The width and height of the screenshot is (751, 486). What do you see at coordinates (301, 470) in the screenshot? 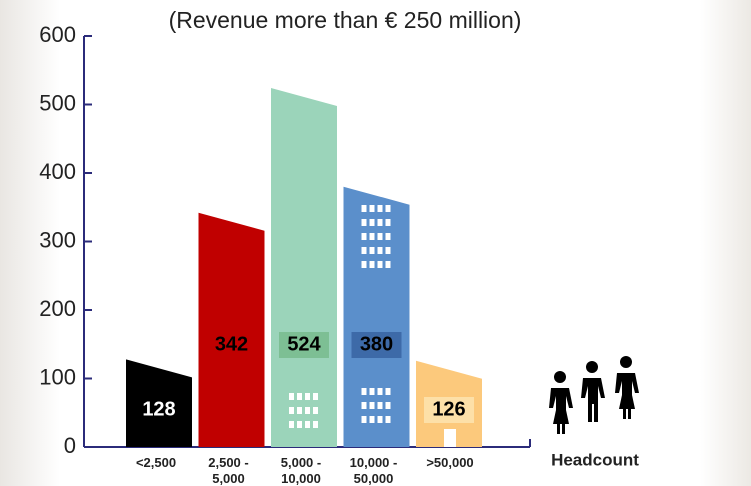
I see `x-tick-label: 5,000 - 10,000` at bounding box center [301, 470].